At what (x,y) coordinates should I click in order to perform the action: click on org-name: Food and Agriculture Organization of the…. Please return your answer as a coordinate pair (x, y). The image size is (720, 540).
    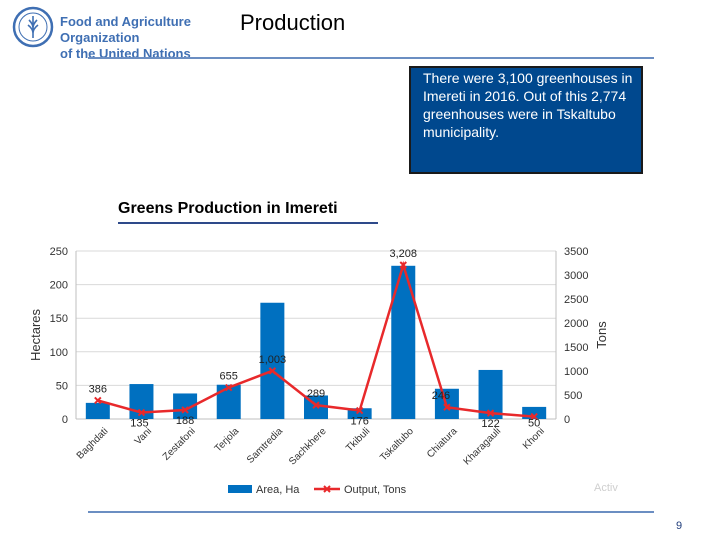
    Looking at the image, I should click on (151, 38).